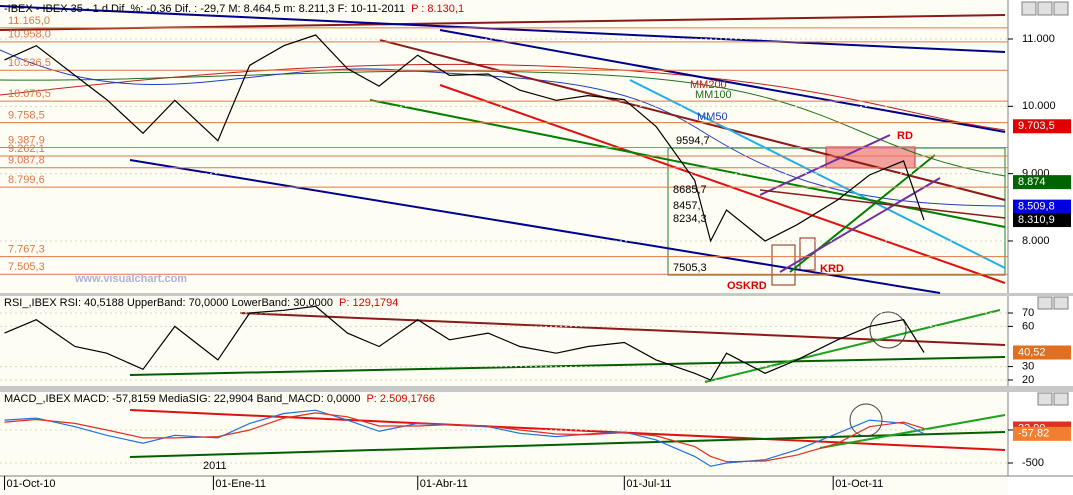  I want to click on panel-title-p: P: 2.509,1766, so click(400, 399).